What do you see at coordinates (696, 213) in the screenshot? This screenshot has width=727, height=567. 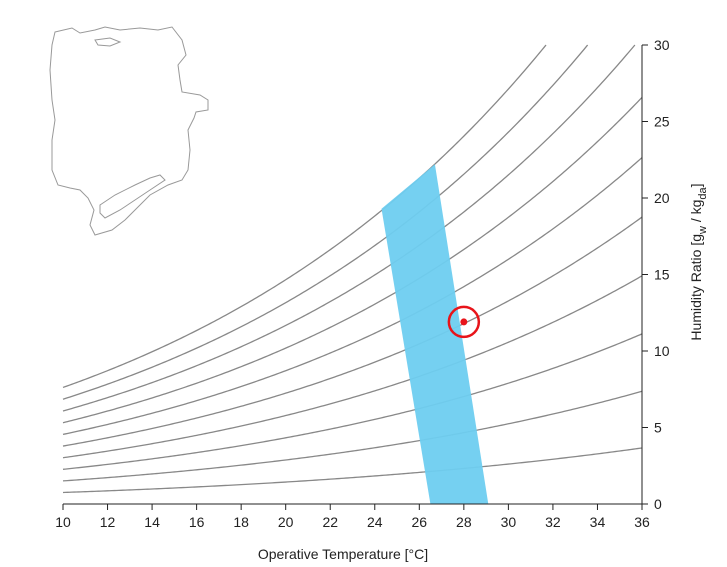 I see `y-axis-title-sep: / kg` at bounding box center [696, 213].